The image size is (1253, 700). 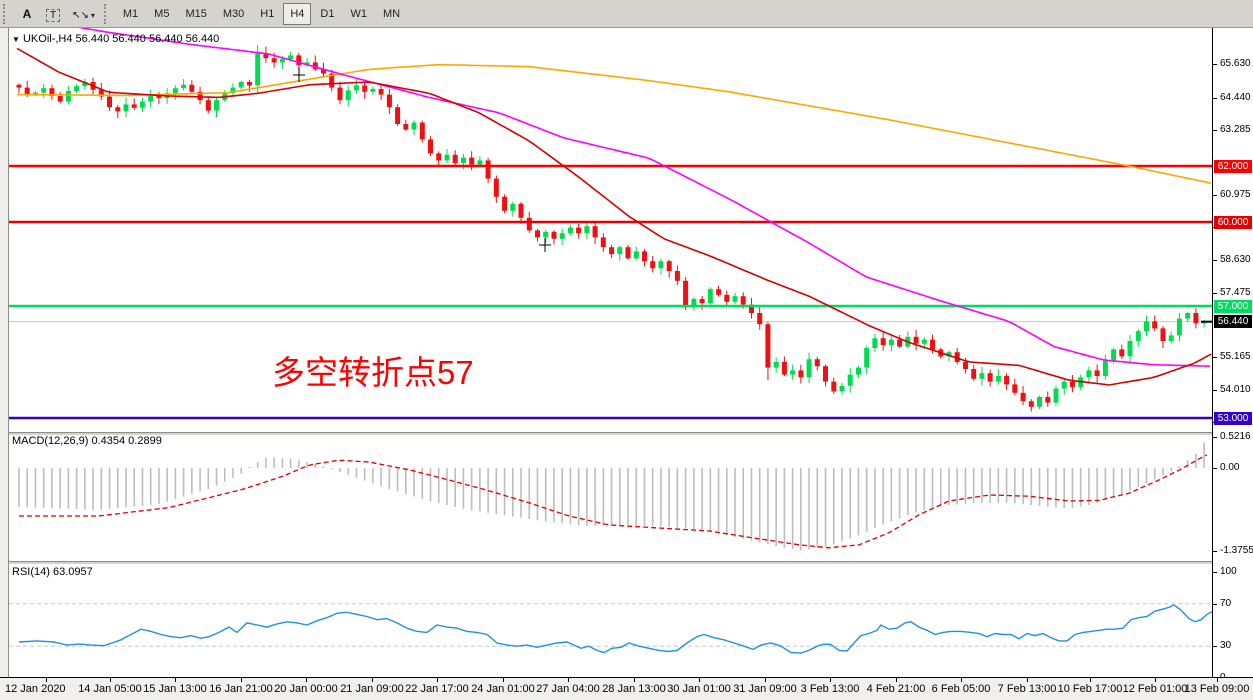 I want to click on axis-tick-label: 65.630, so click(x=1235, y=64).